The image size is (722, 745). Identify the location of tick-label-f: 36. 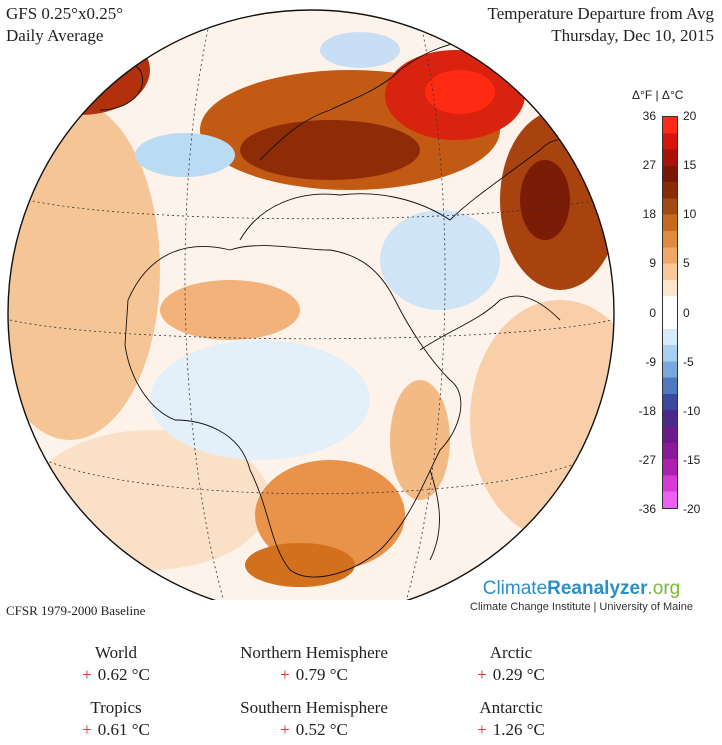
(649, 116).